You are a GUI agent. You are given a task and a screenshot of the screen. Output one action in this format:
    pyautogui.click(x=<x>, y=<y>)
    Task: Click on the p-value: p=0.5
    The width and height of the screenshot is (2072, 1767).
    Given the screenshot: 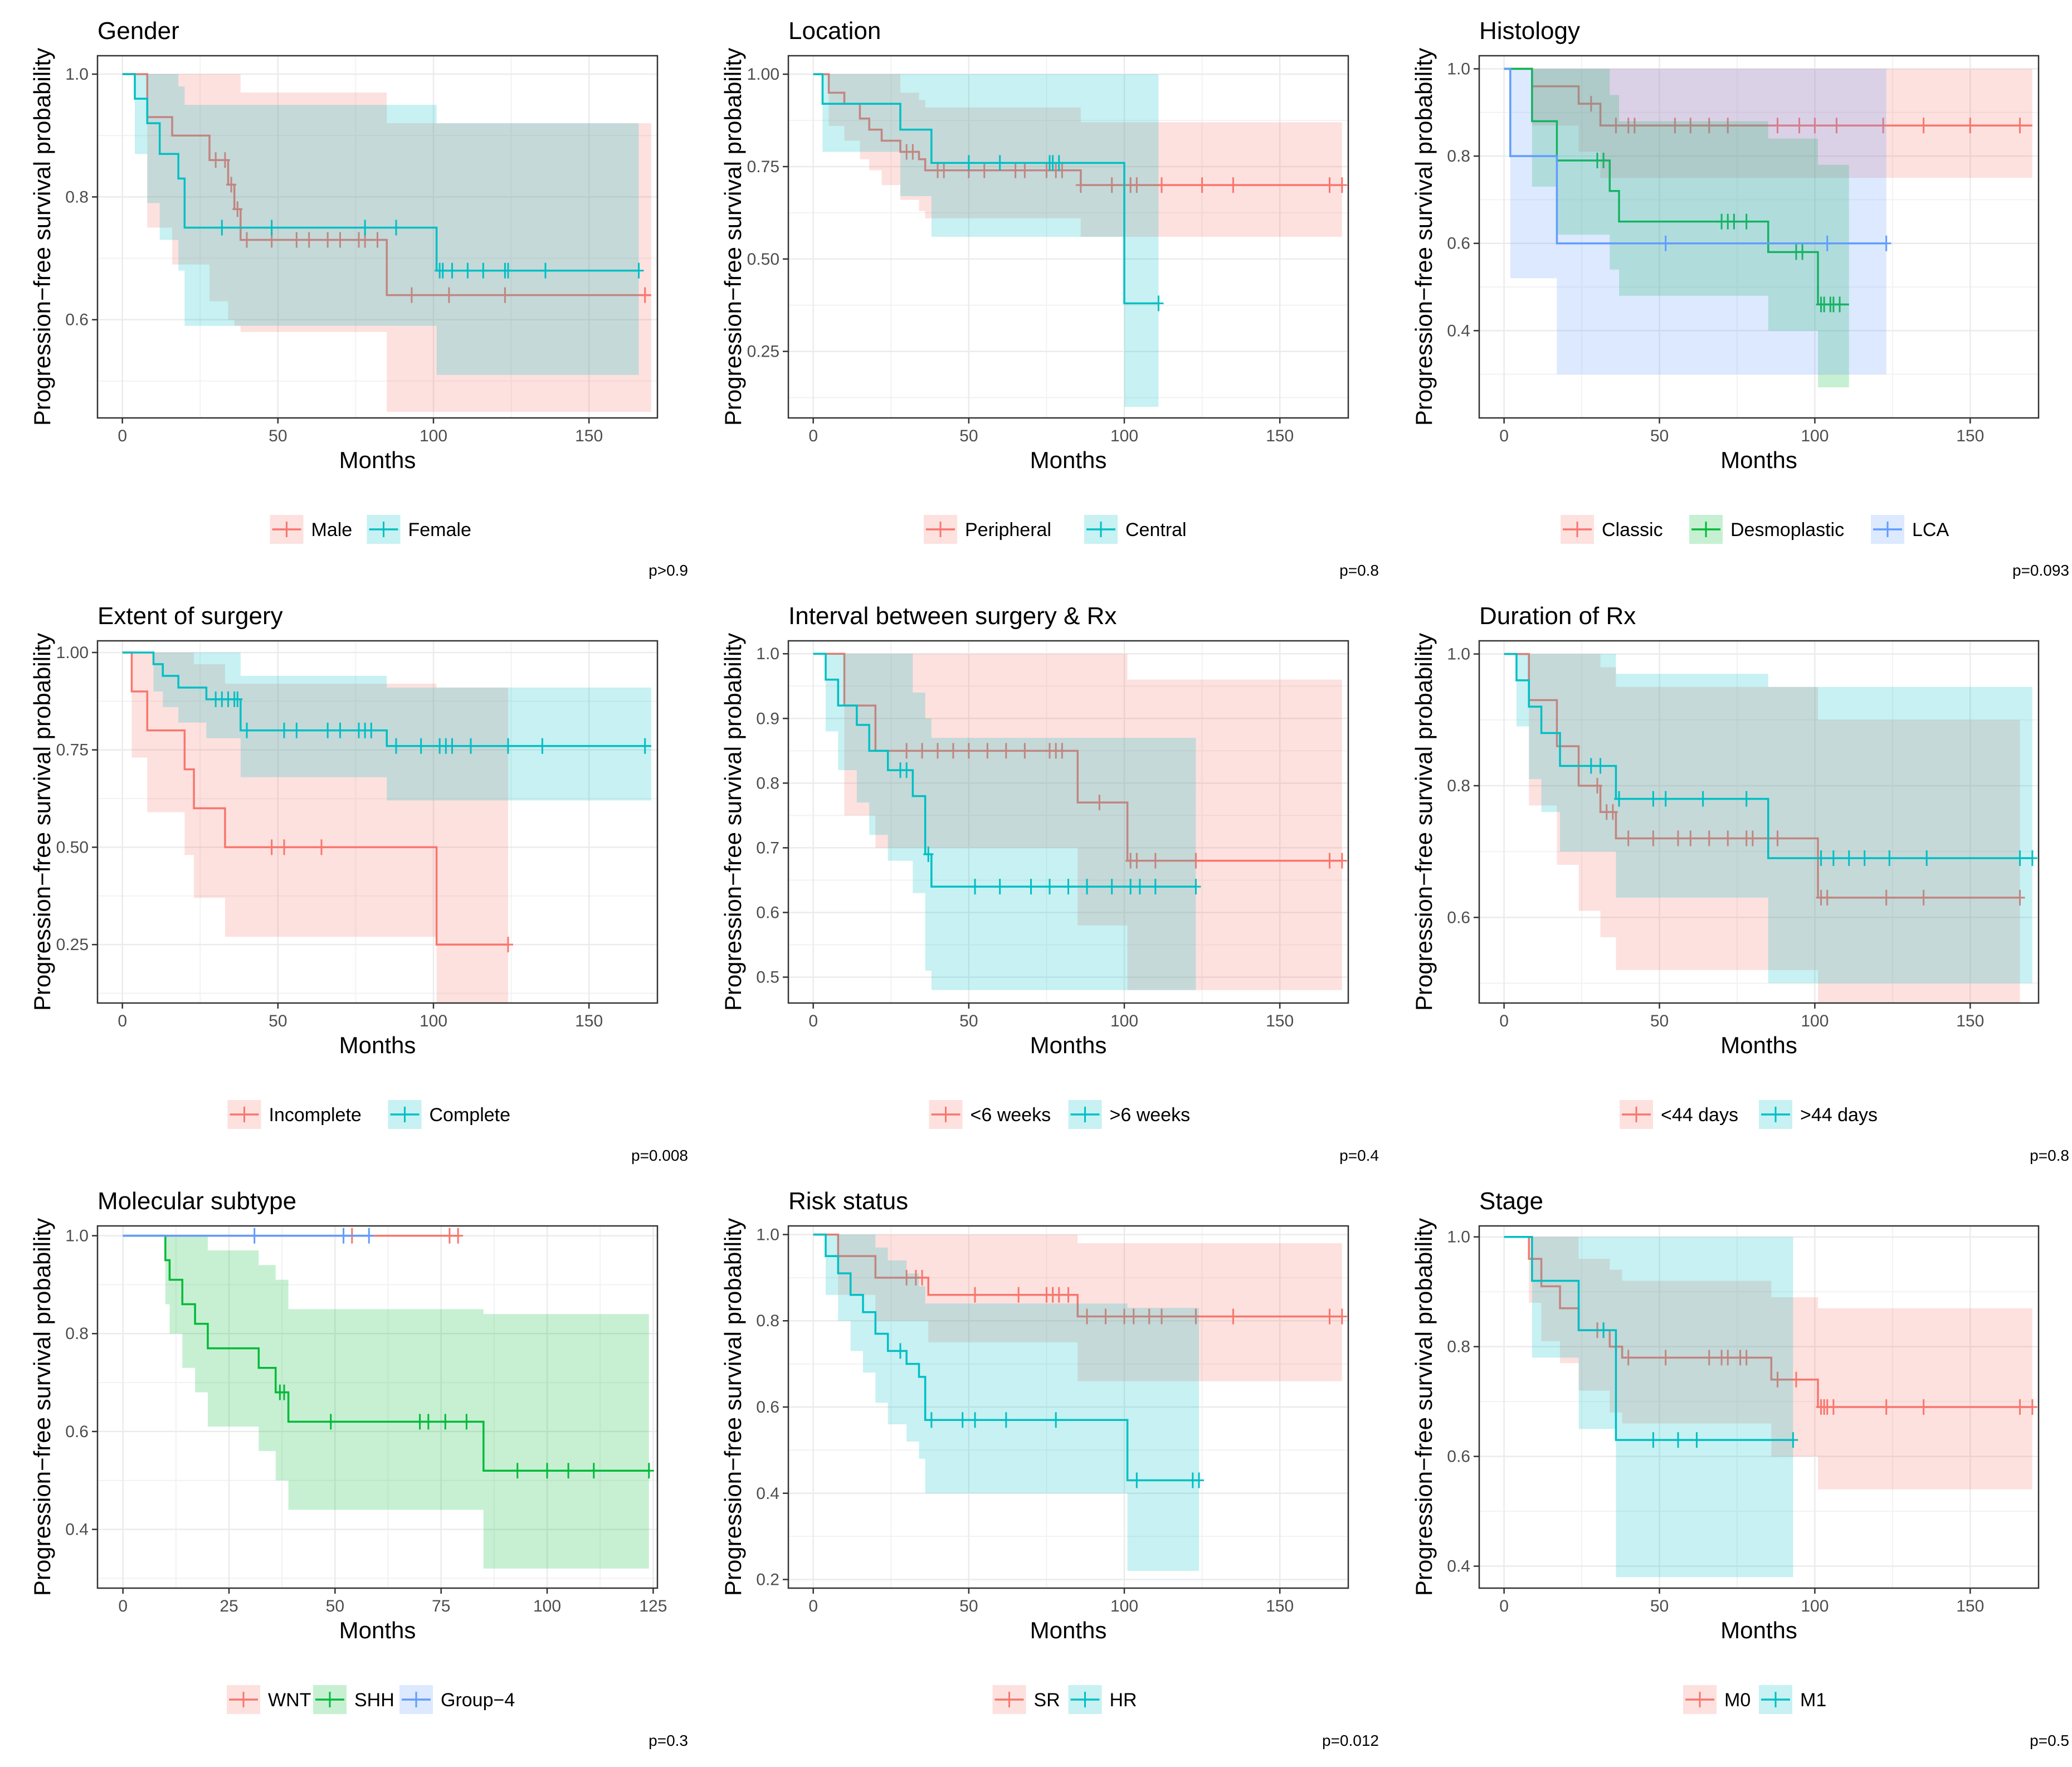 What is the action you would take?
    pyautogui.click(x=2049, y=1740)
    